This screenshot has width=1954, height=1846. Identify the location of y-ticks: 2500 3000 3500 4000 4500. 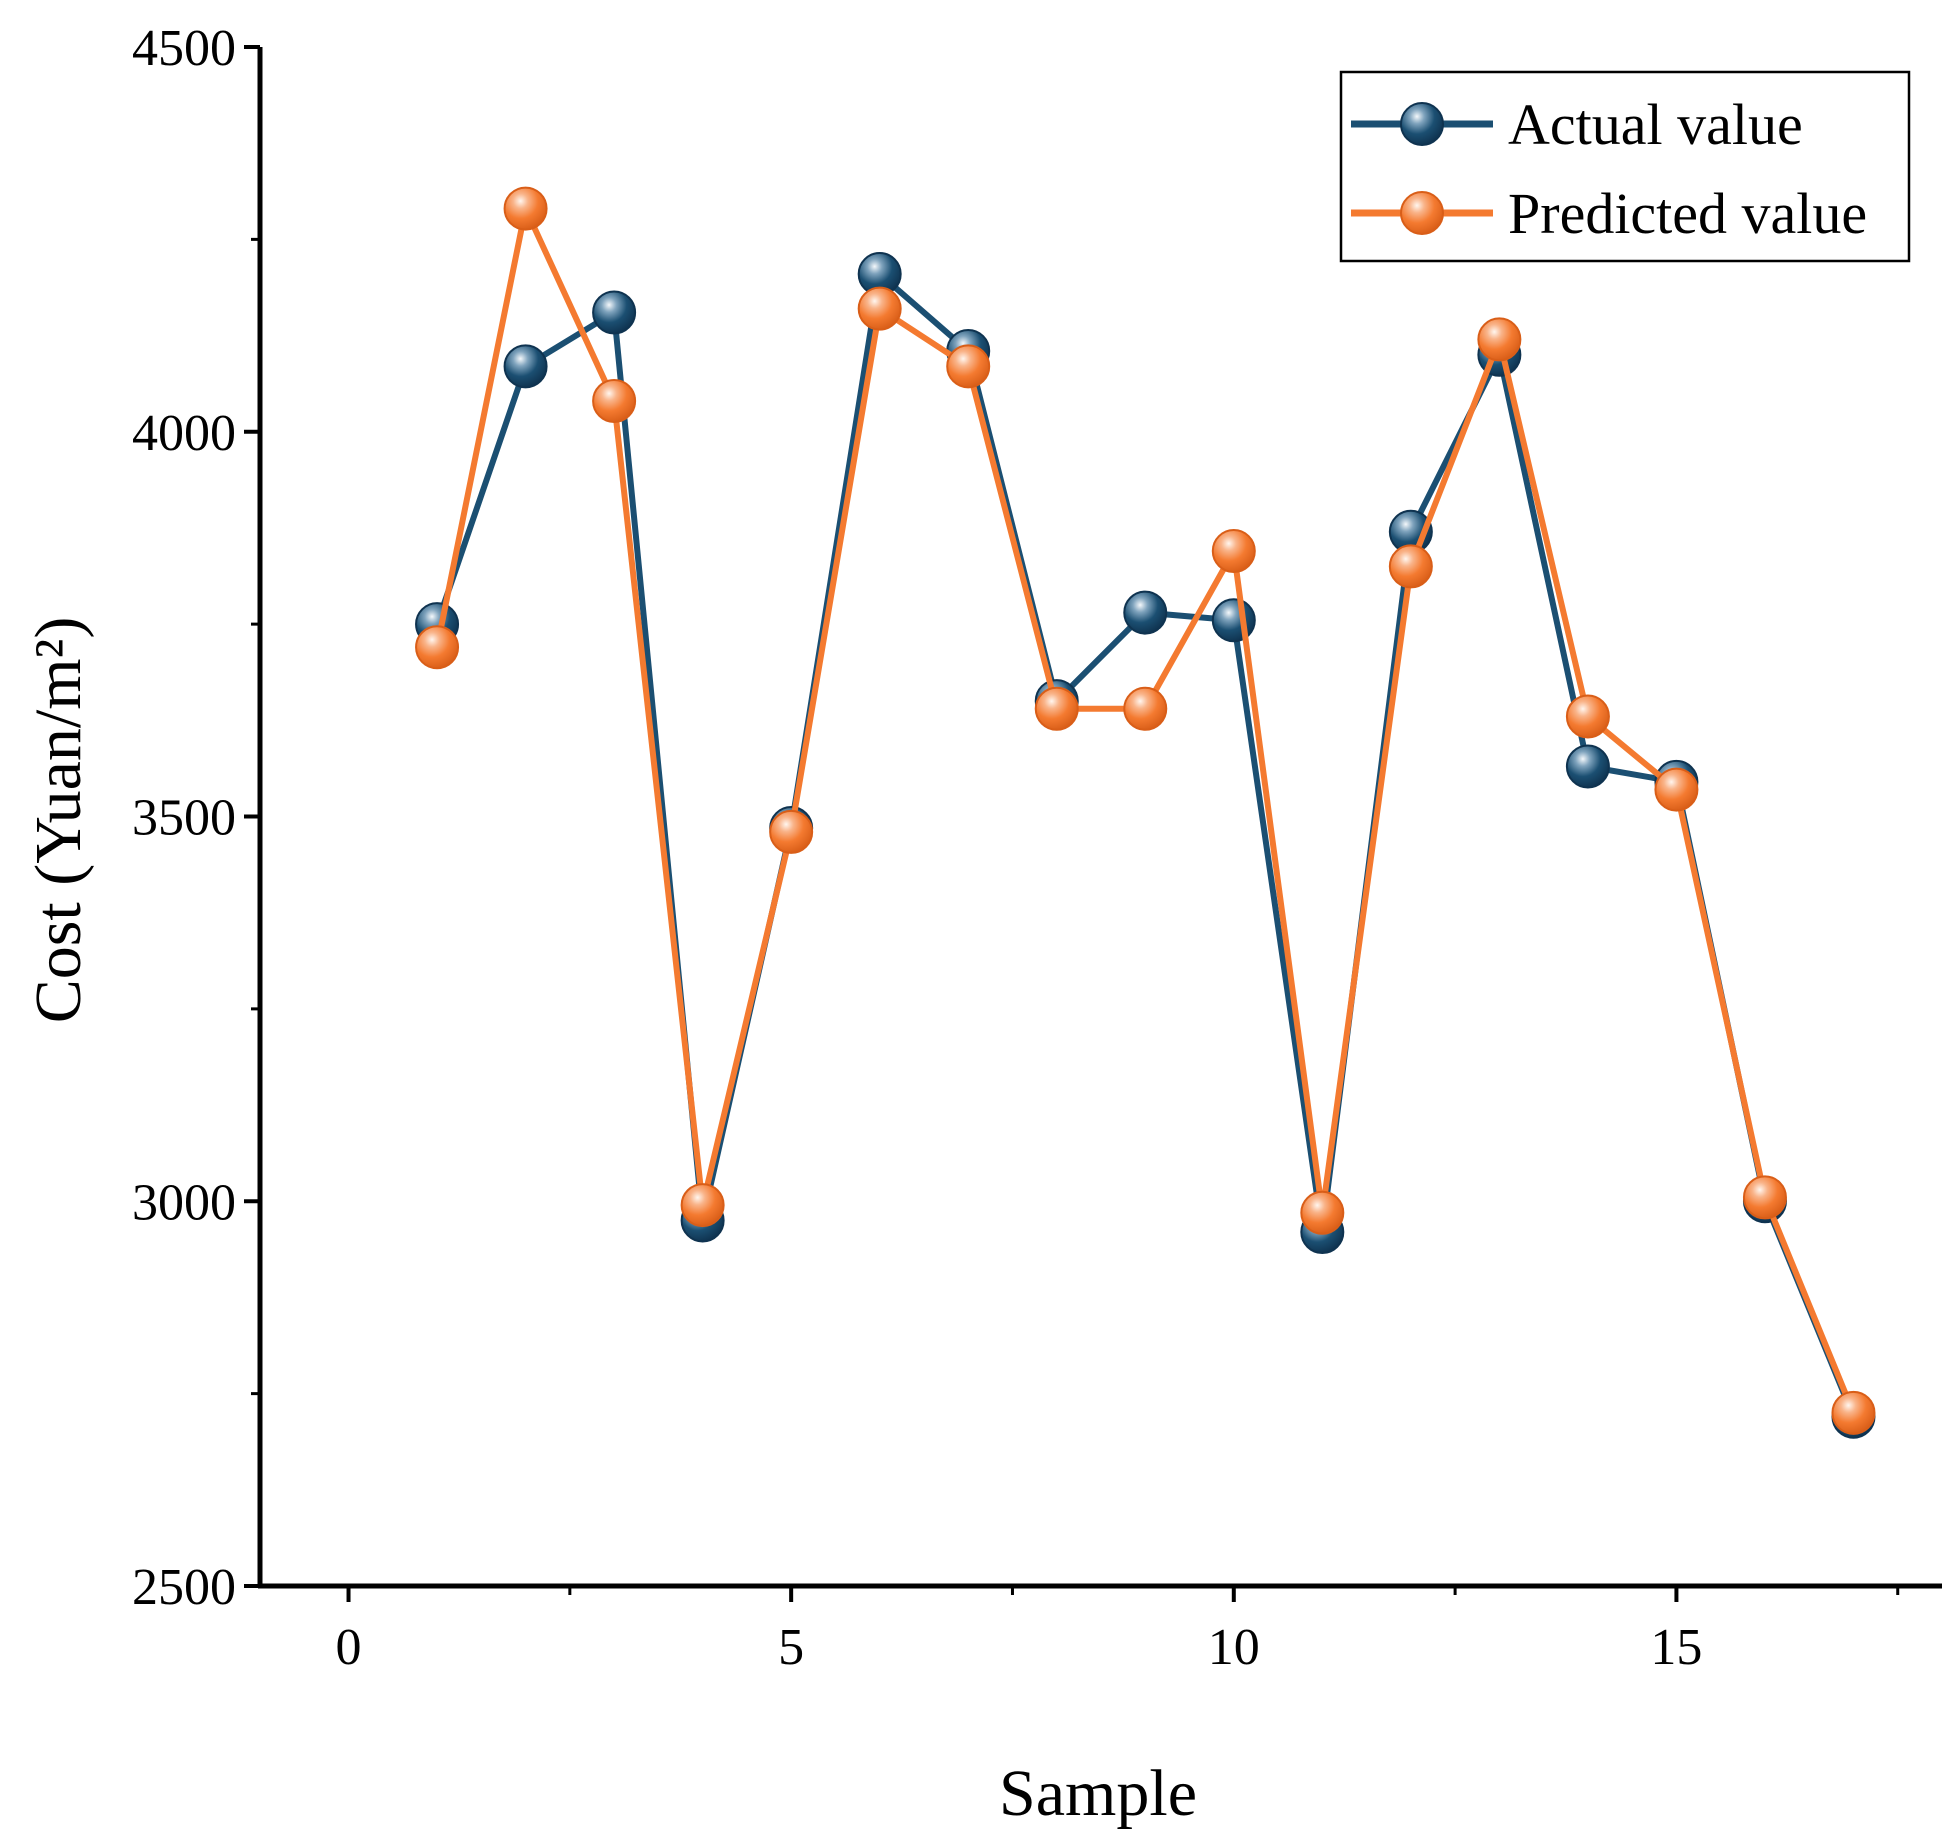
(196, 818).